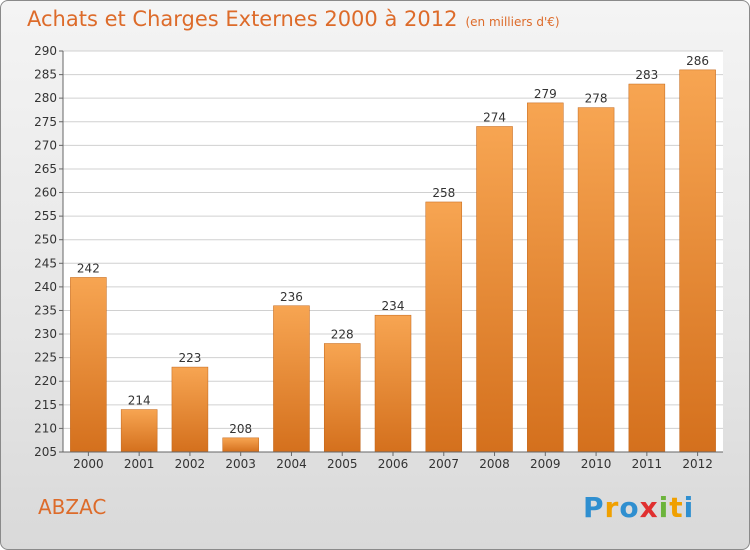 The height and width of the screenshot is (550, 750). Describe the element at coordinates (240, 429) in the screenshot. I see `bar-value-label: 208` at that location.